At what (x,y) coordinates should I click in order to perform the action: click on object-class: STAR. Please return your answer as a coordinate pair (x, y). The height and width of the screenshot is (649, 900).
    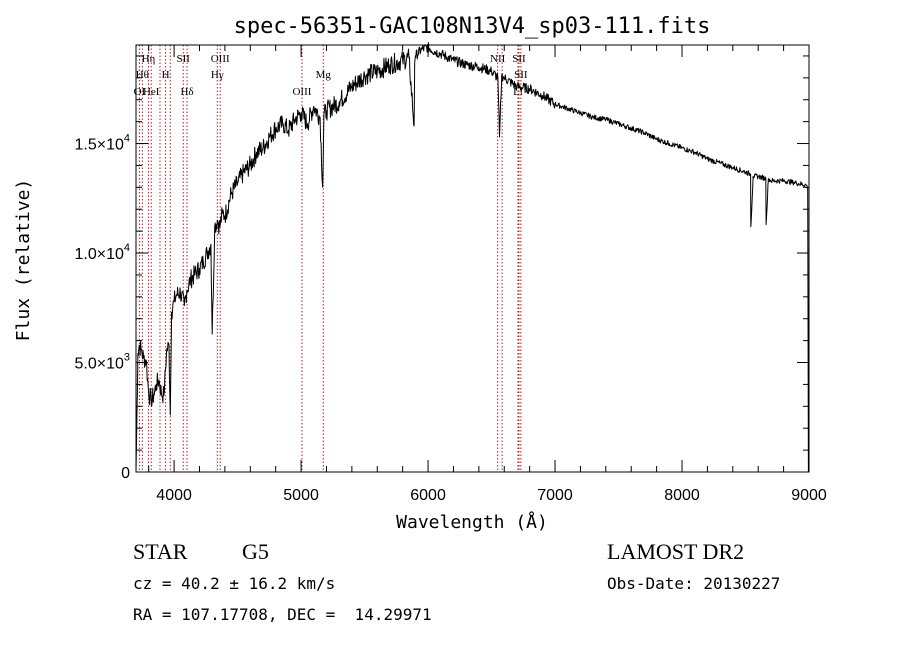
    Looking at the image, I should click on (160, 551).